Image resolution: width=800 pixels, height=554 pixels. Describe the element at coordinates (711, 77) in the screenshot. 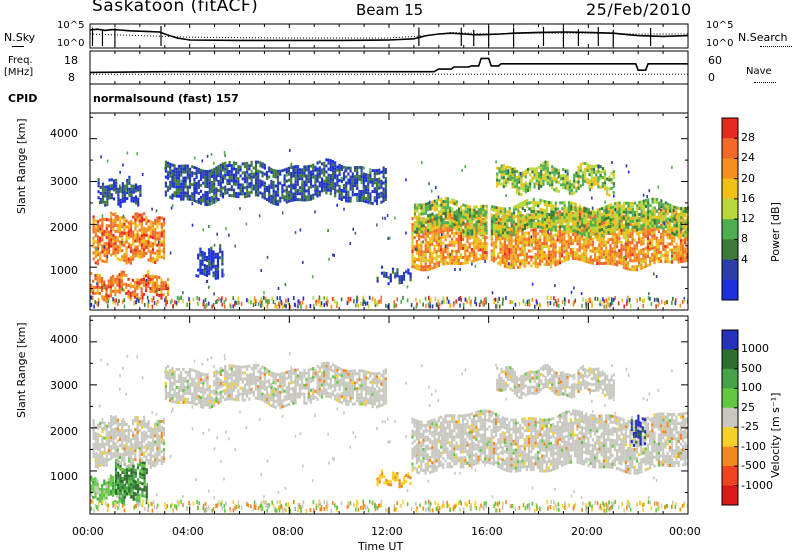

I see `nave-tick-low: 0` at that location.